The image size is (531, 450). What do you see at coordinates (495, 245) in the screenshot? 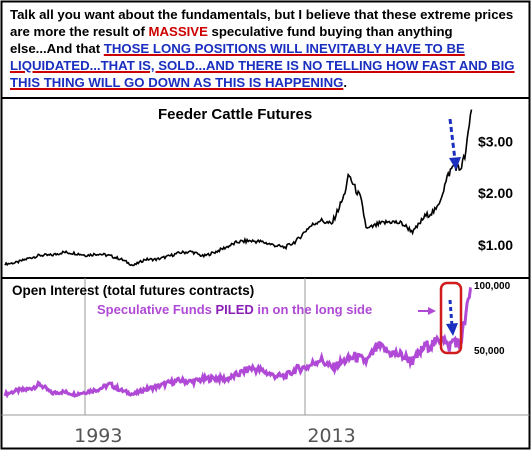
I see `price-y-tick-label: $1.00` at bounding box center [495, 245].